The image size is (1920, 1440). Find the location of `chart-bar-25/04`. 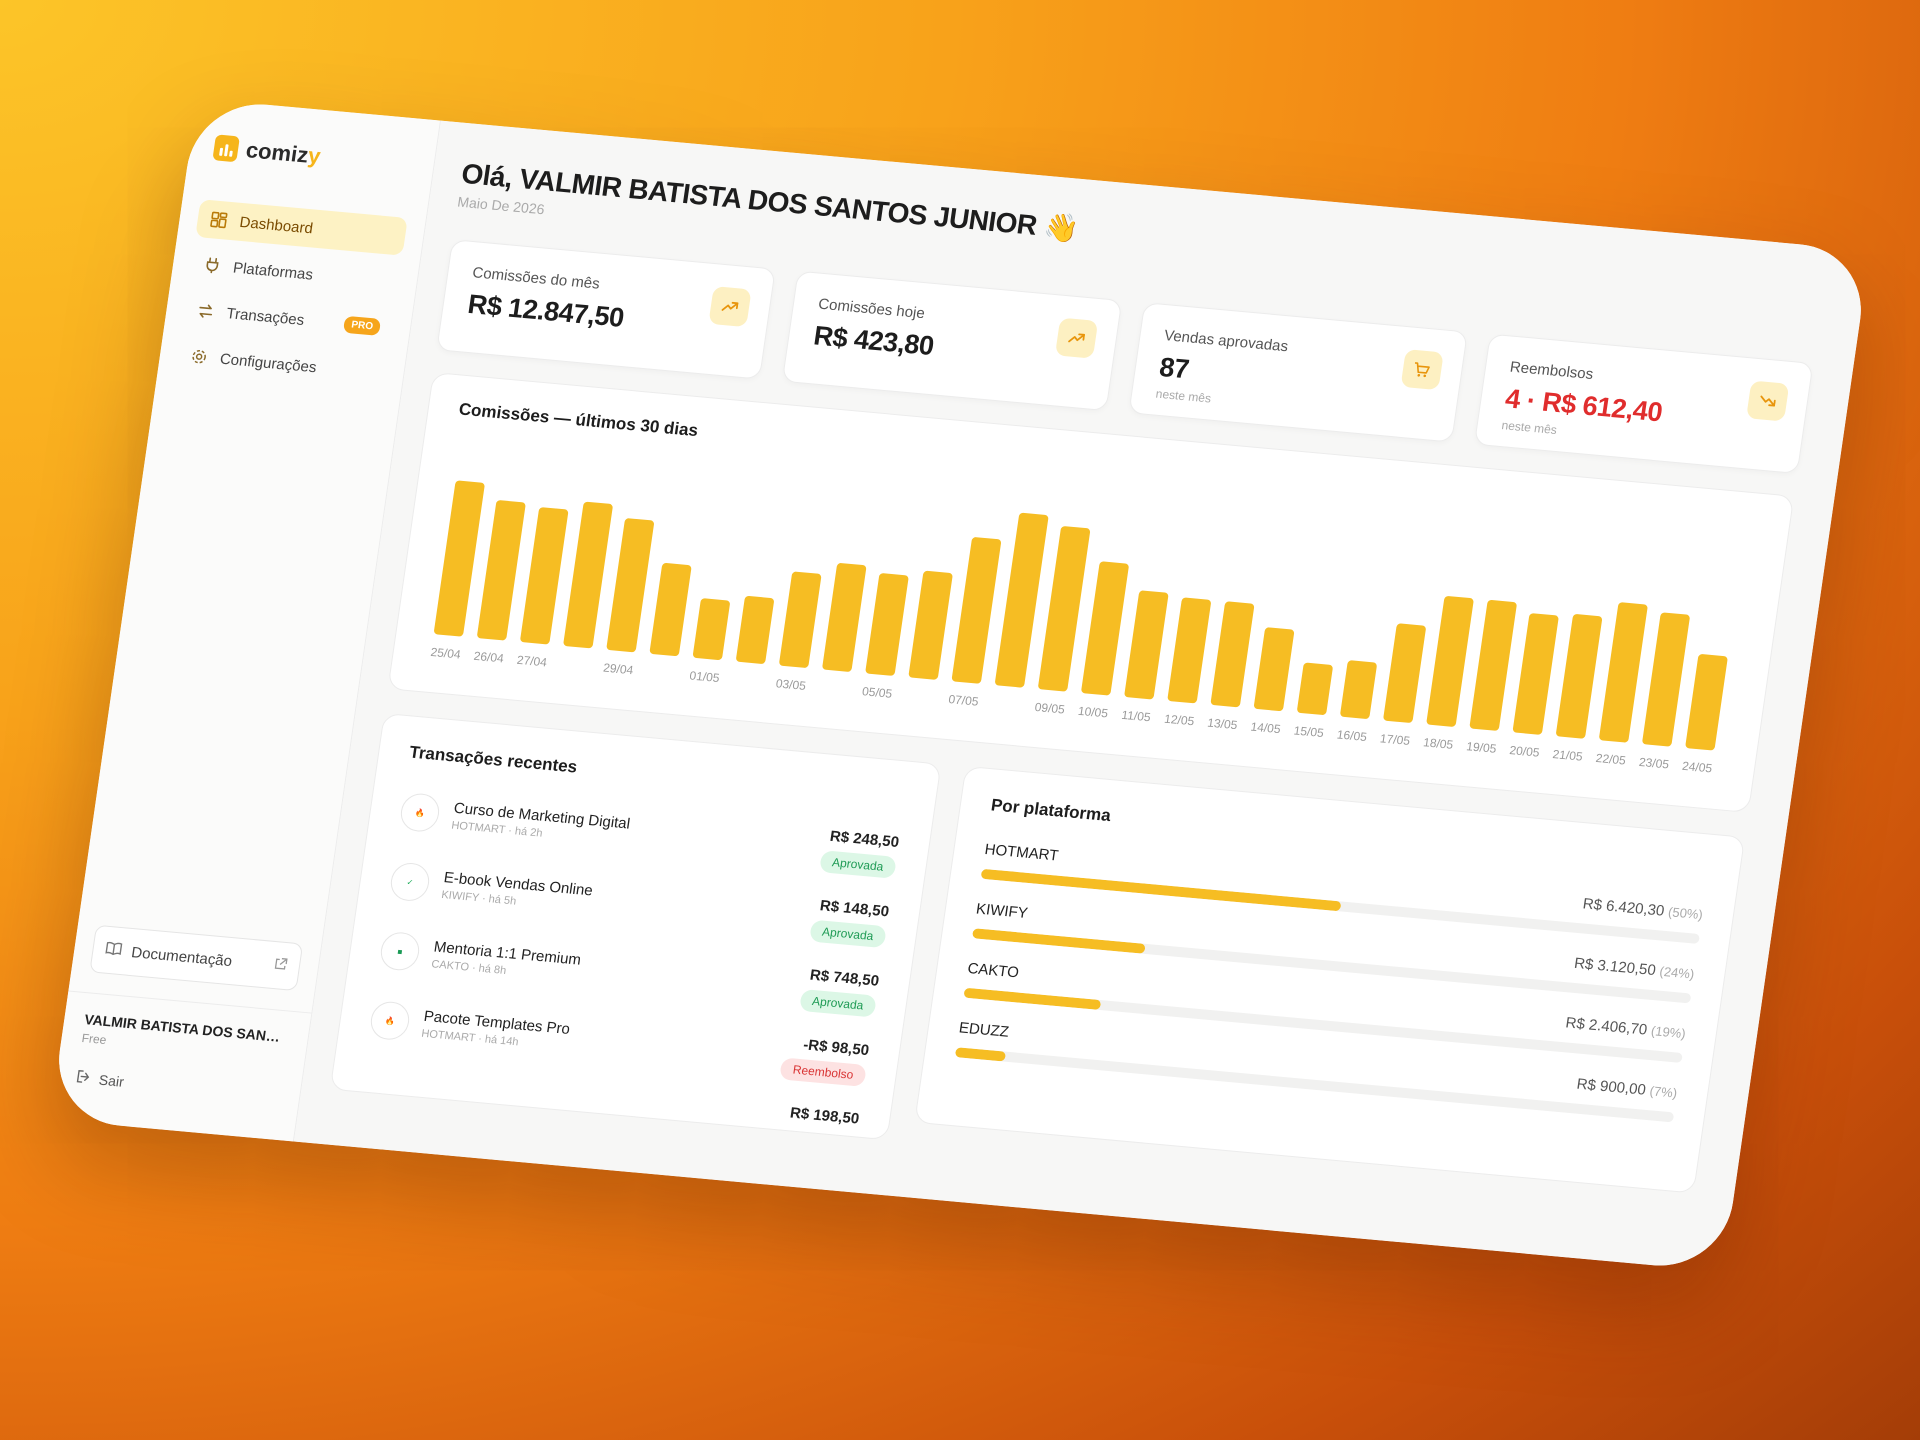

chart-bar-25/04 is located at coordinates (460, 558).